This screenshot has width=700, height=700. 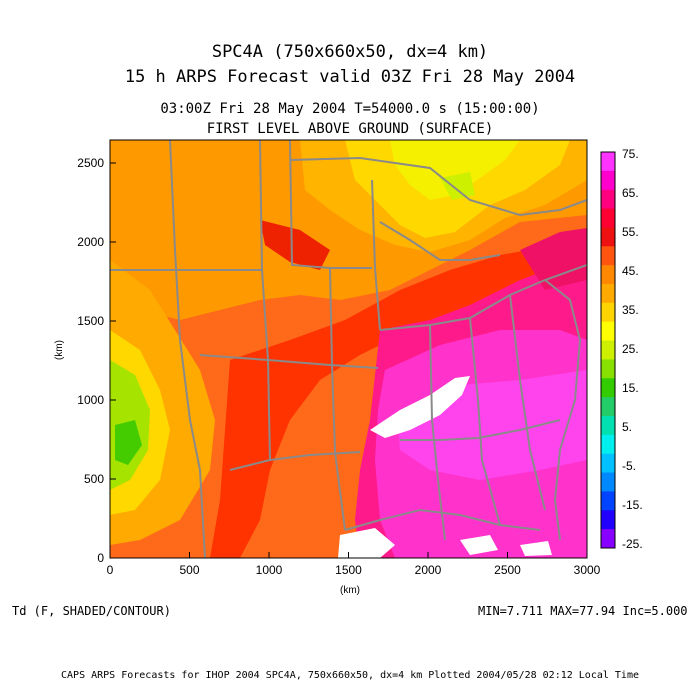 I want to click on x-axis-labels: 0 500 1000 1500 2000 2500 3000 (km), so click(x=354, y=579).